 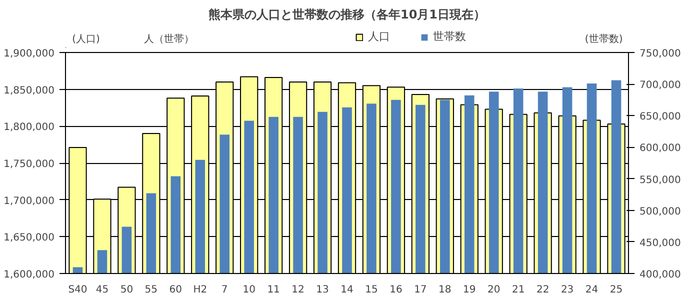 I want to click on y2-tick-label: 650,000, so click(x=660, y=117).